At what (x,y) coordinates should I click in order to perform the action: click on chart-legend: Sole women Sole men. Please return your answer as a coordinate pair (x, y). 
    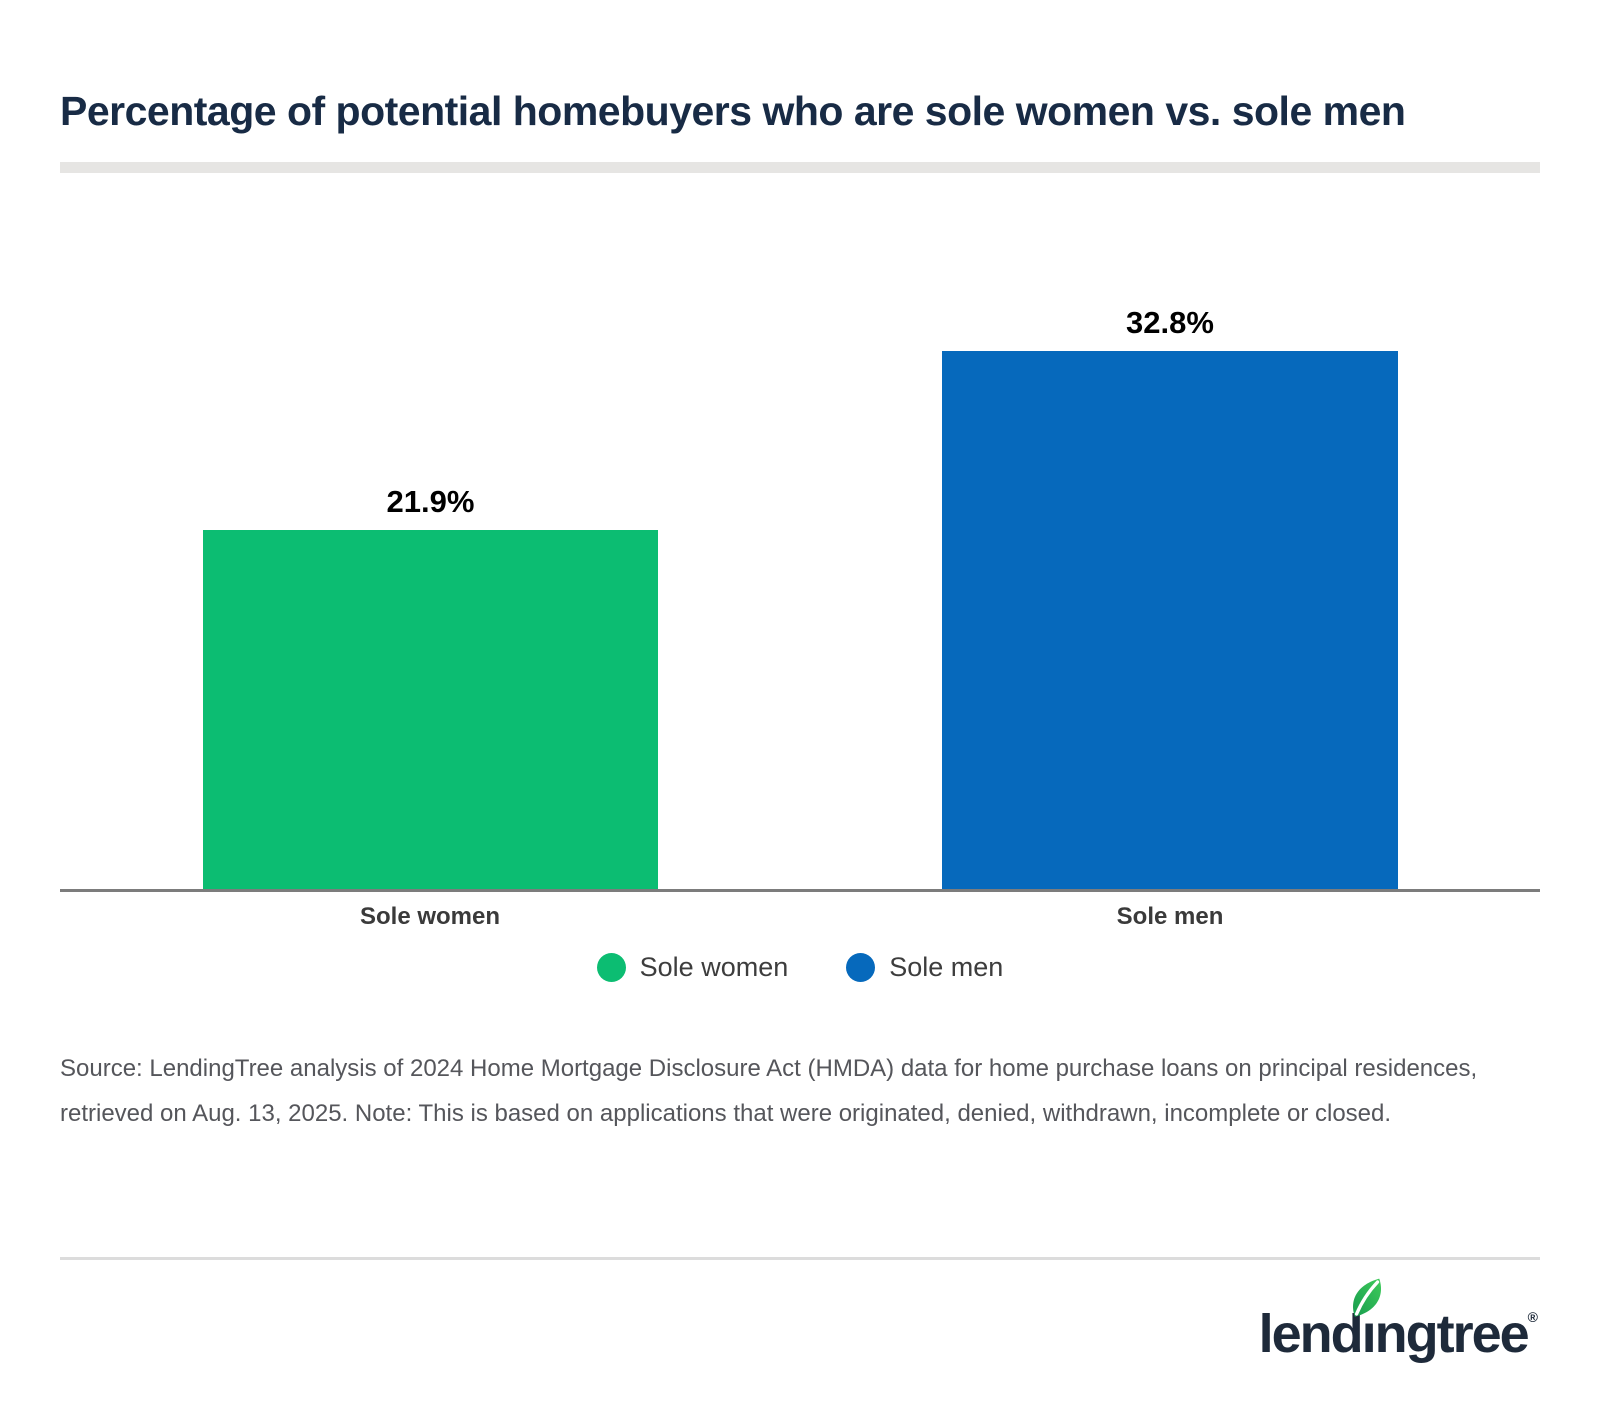
    Looking at the image, I should click on (800, 967).